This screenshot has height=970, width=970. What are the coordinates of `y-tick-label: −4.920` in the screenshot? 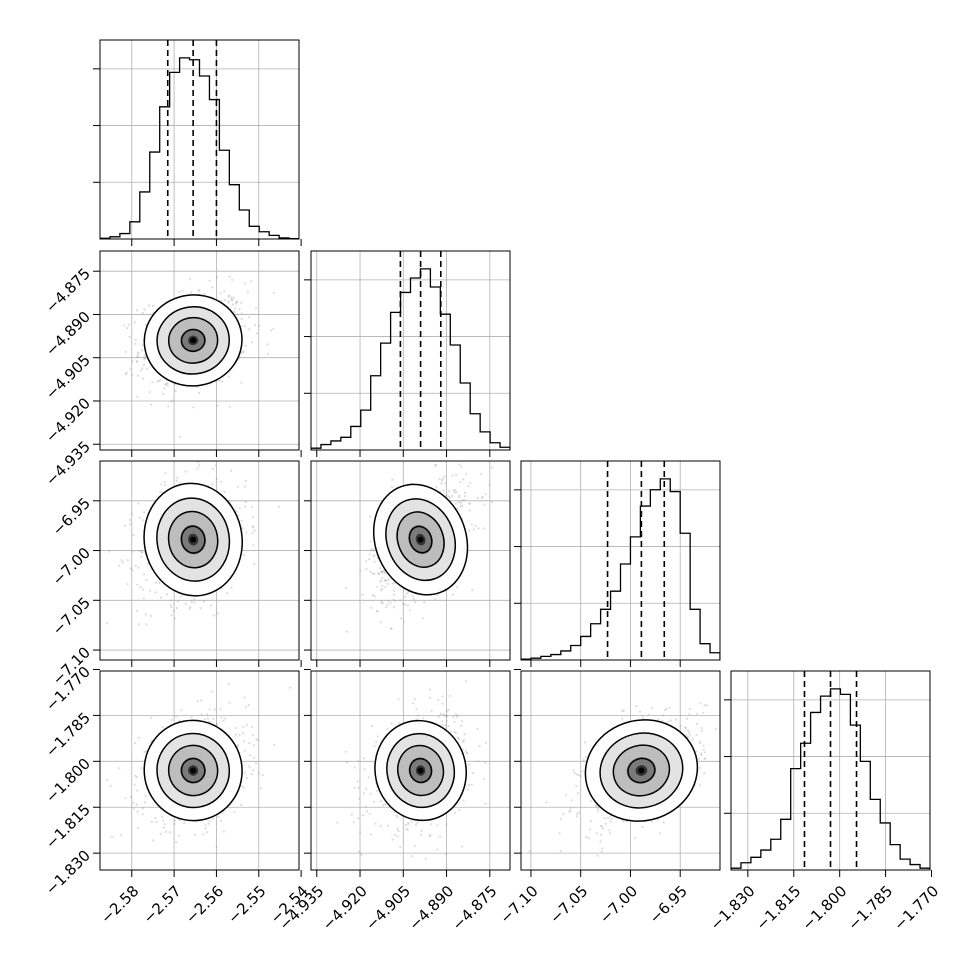 It's located at (68, 420).